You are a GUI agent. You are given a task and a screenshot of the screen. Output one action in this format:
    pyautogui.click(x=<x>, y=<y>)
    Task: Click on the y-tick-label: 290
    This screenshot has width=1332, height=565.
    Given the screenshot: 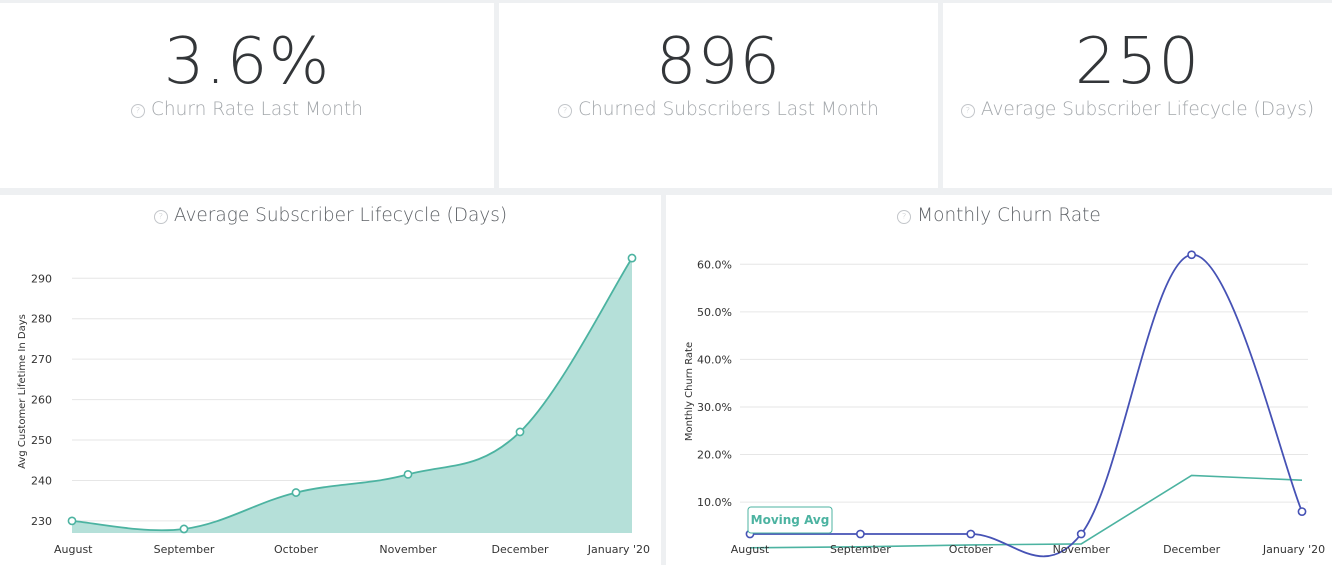 What is the action you would take?
    pyautogui.click(x=41, y=278)
    